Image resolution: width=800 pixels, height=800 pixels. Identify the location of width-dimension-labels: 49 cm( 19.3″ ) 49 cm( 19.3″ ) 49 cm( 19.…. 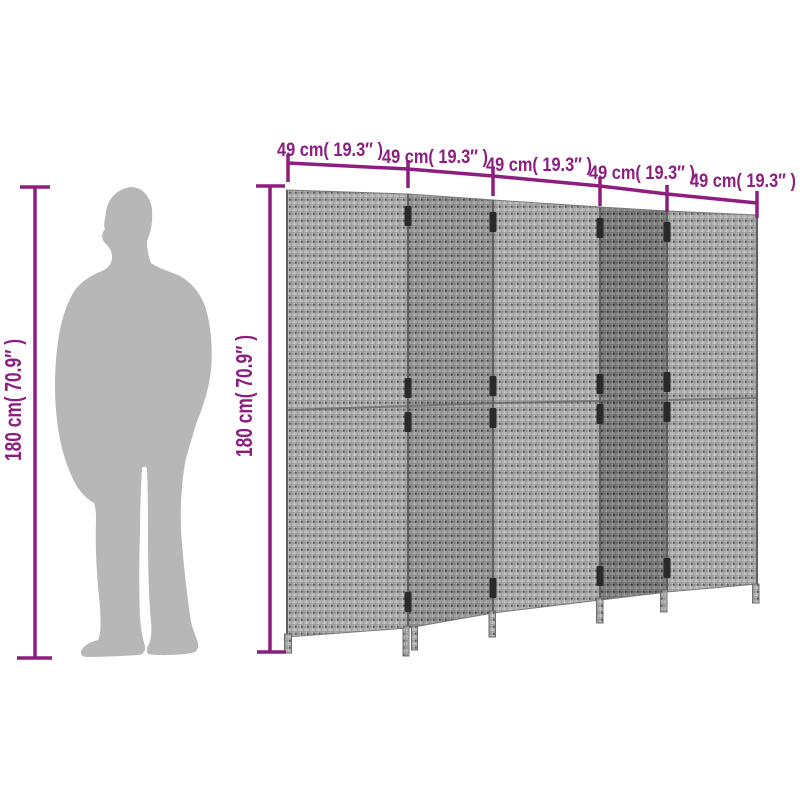
(536, 166).